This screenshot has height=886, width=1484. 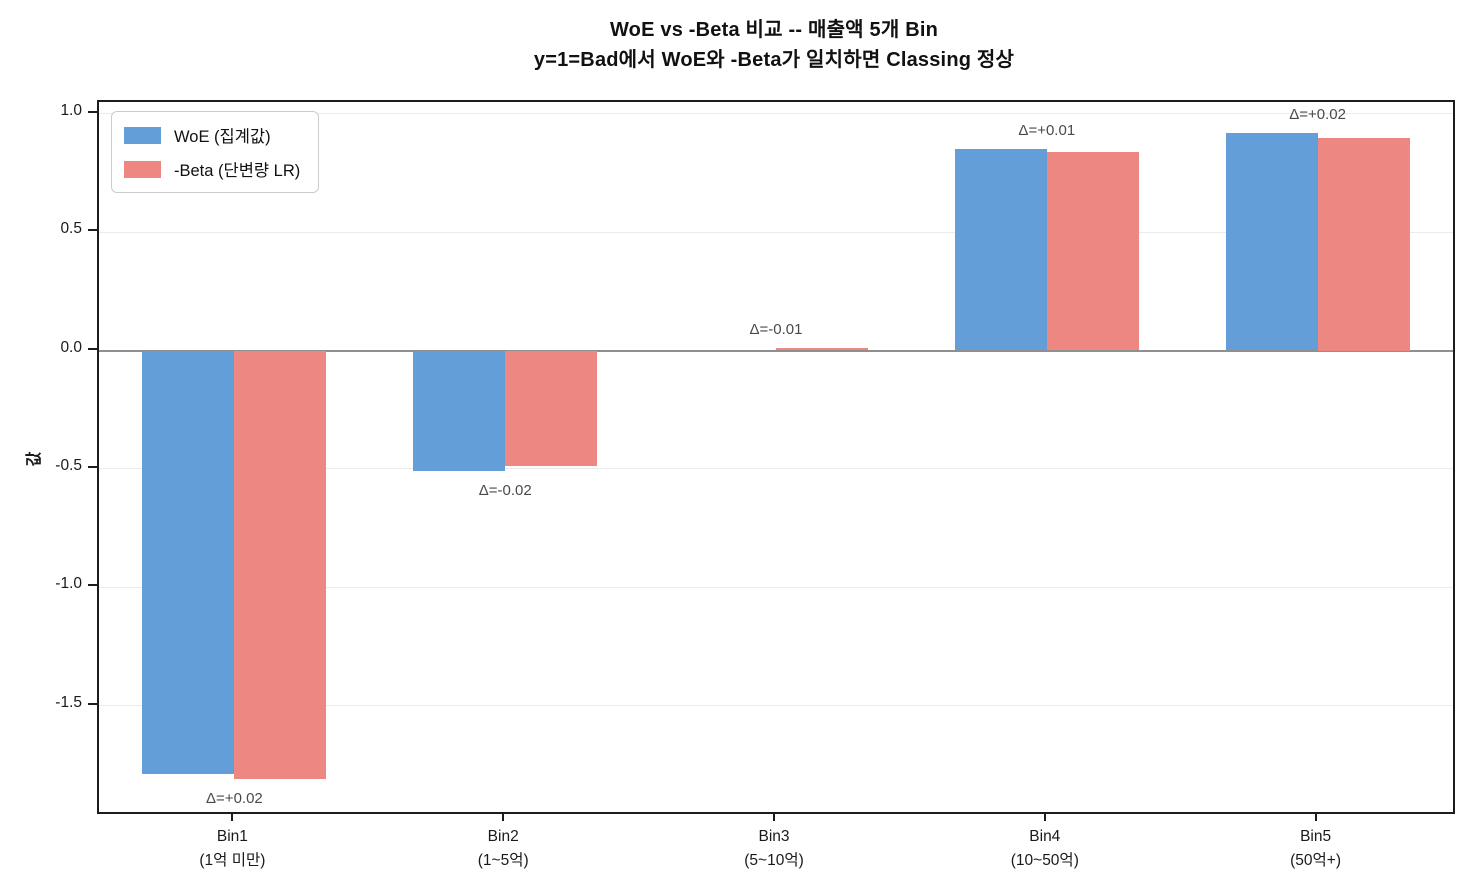 I want to click on x-tick-label-bin5: Bin5 (50억+), so click(x=1316, y=849).